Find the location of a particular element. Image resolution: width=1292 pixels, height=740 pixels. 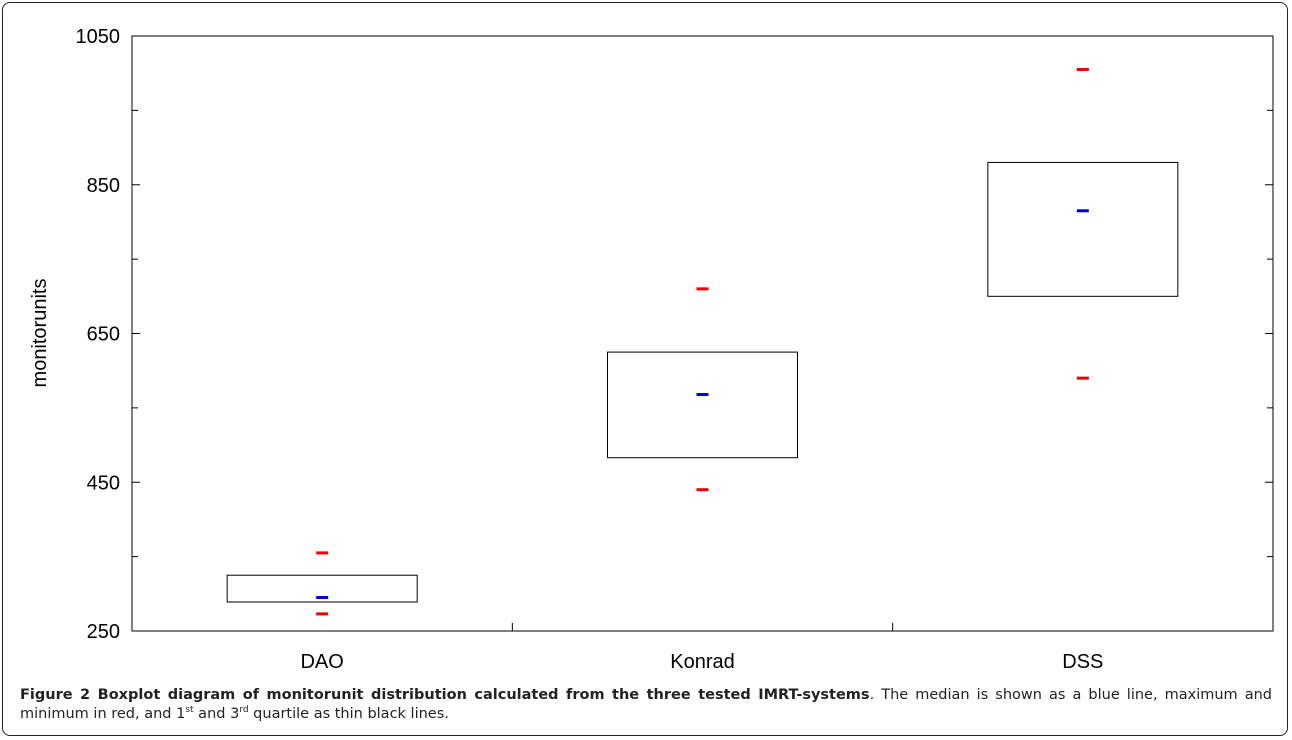

x-tick-label-konrad: Konrad is located at coordinates (702, 662).